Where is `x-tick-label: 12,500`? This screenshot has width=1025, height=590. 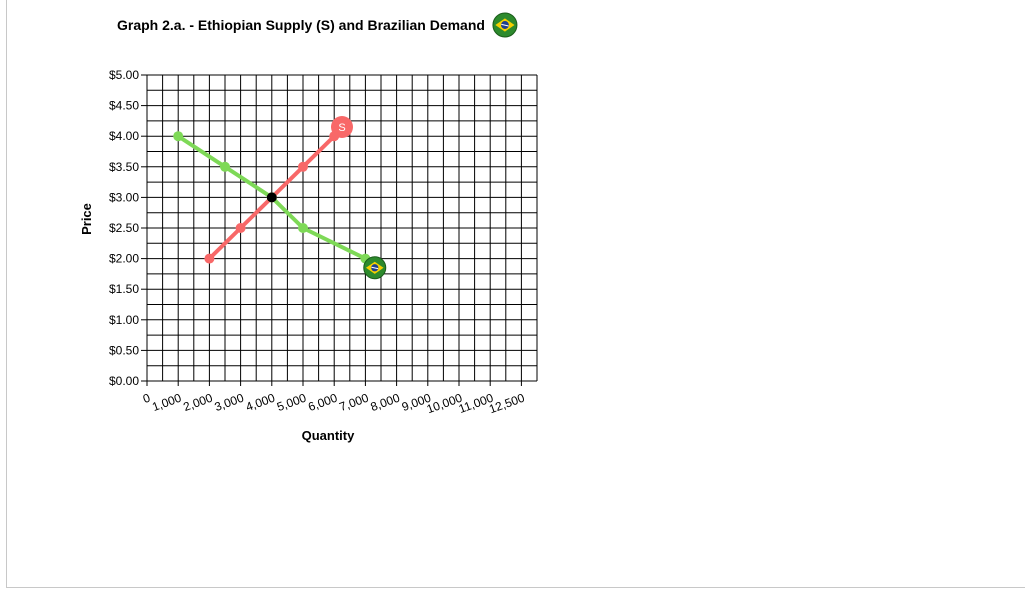
x-tick-label: 12,500 is located at coordinates (507, 404).